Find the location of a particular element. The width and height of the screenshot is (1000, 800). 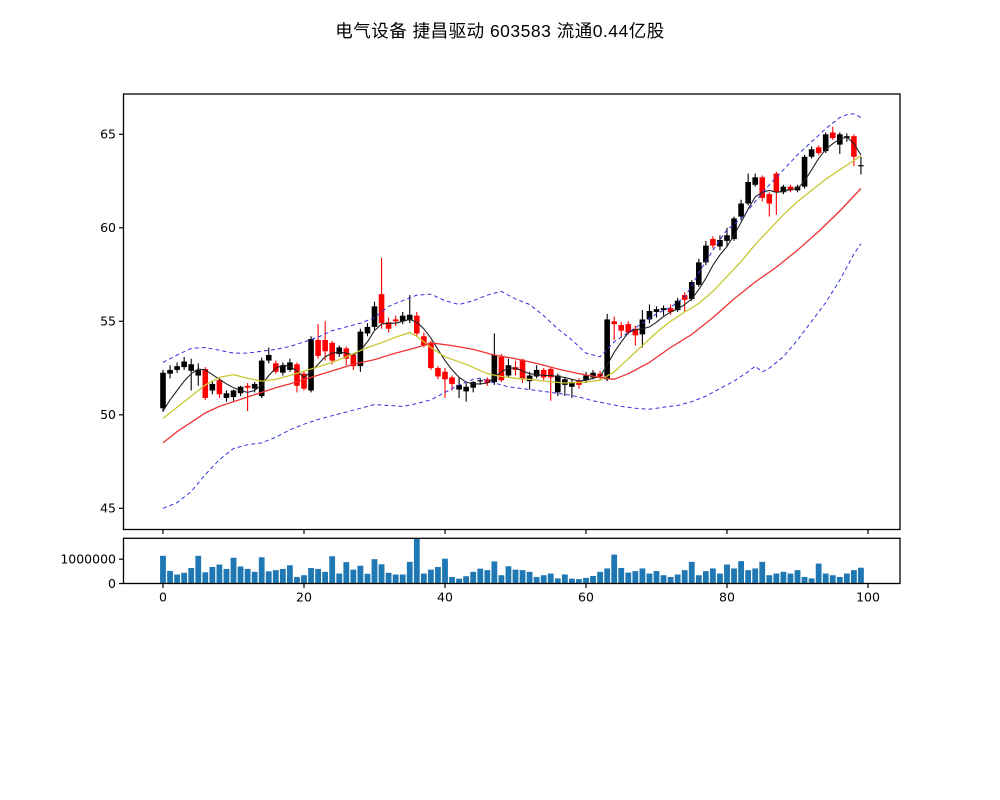

x-tick-label: 20 is located at coordinates (304, 597).